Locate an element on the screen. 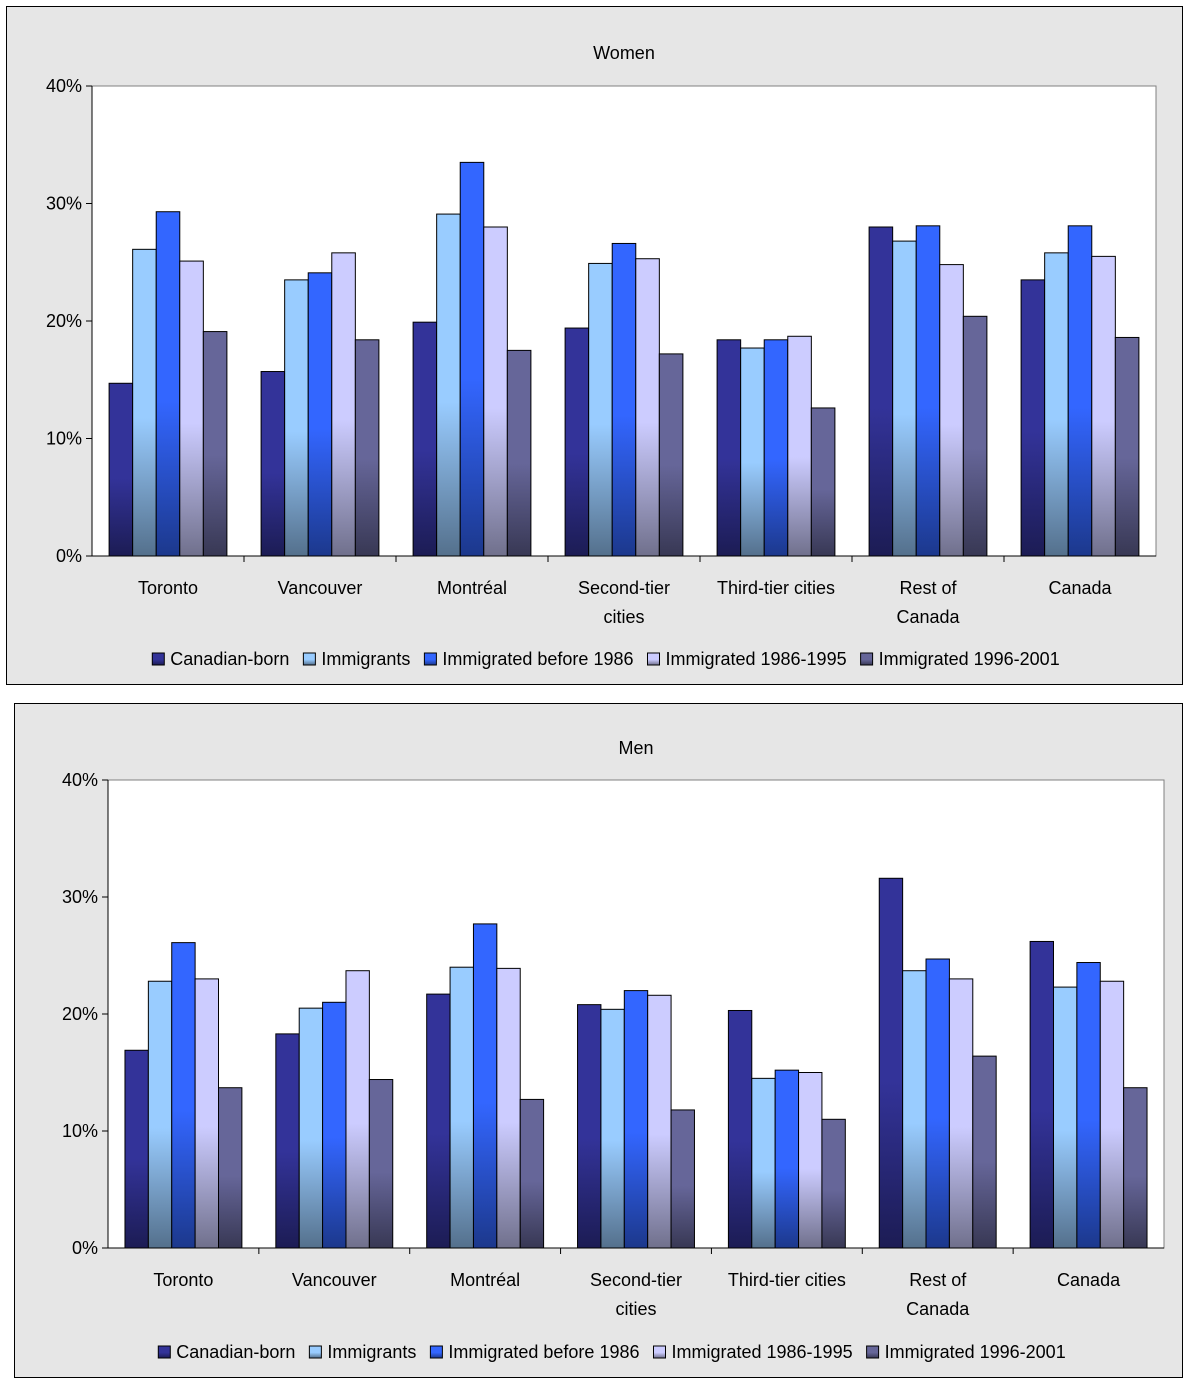  bar-immigrated-before-1986-toronto is located at coordinates (168, 384).